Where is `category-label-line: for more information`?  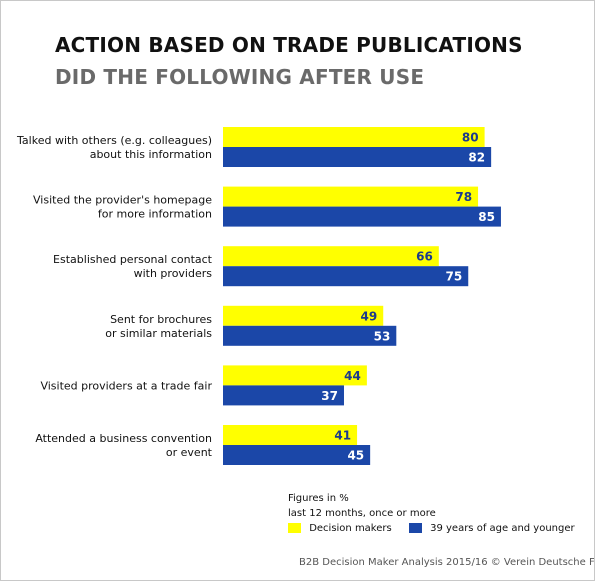 category-label-line: for more information is located at coordinates (155, 214).